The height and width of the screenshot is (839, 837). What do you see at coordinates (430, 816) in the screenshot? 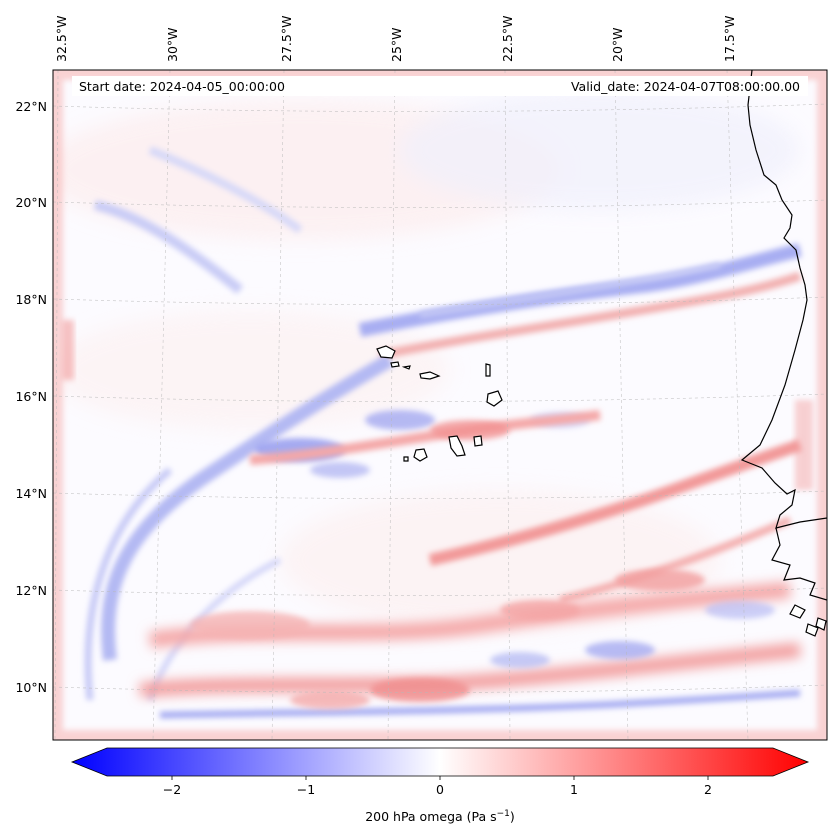
I see `colorbar-title-main: 200 hPa omega (Pa s` at bounding box center [430, 816].